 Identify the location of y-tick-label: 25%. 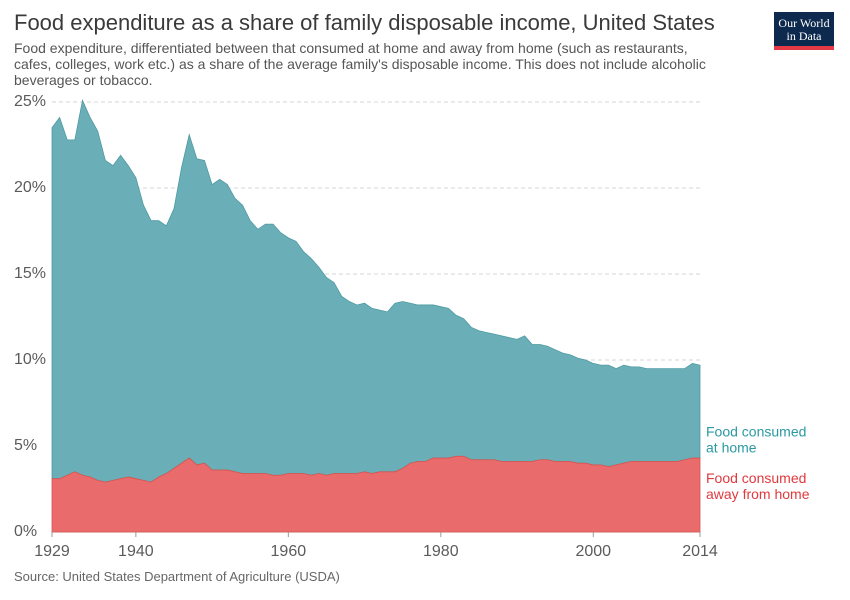
(30, 101).